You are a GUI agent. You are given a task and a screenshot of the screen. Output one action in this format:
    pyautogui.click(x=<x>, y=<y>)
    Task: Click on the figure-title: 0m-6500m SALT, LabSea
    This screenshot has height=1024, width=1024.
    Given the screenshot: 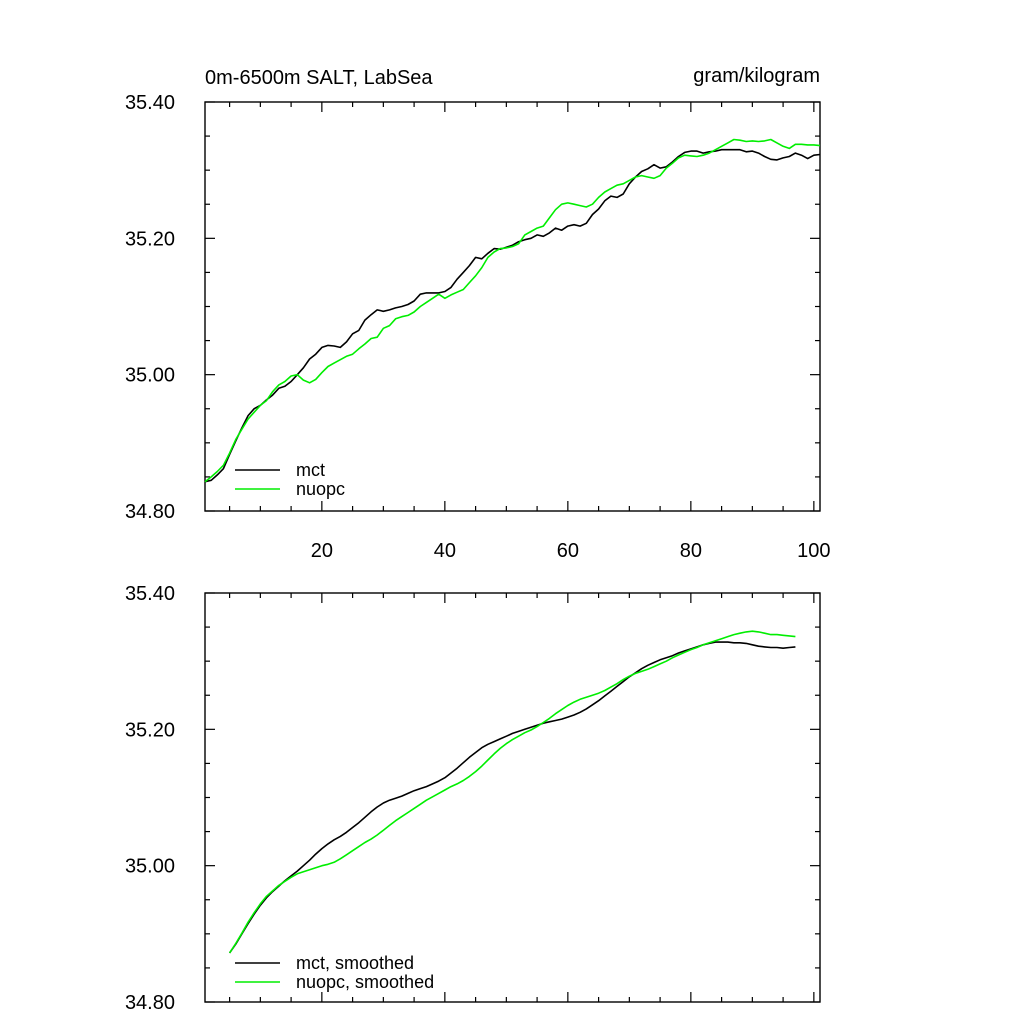 What is the action you would take?
    pyautogui.click(x=319, y=78)
    